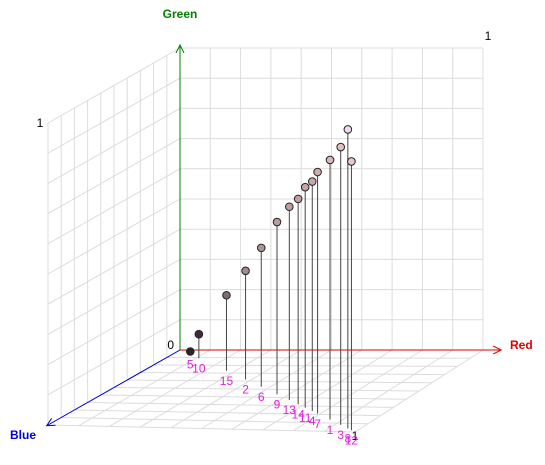  I want to click on point-label: 1, so click(330, 430).